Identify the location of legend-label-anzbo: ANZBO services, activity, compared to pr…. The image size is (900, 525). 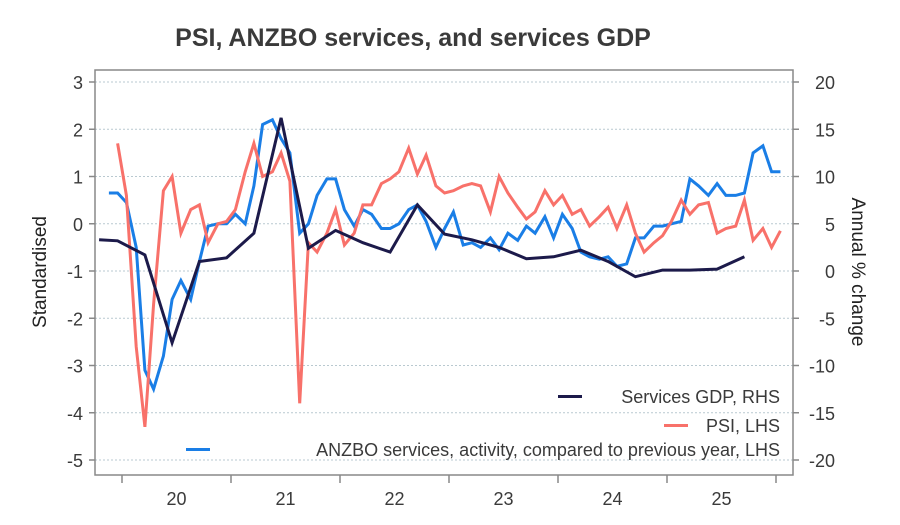
(548, 450).